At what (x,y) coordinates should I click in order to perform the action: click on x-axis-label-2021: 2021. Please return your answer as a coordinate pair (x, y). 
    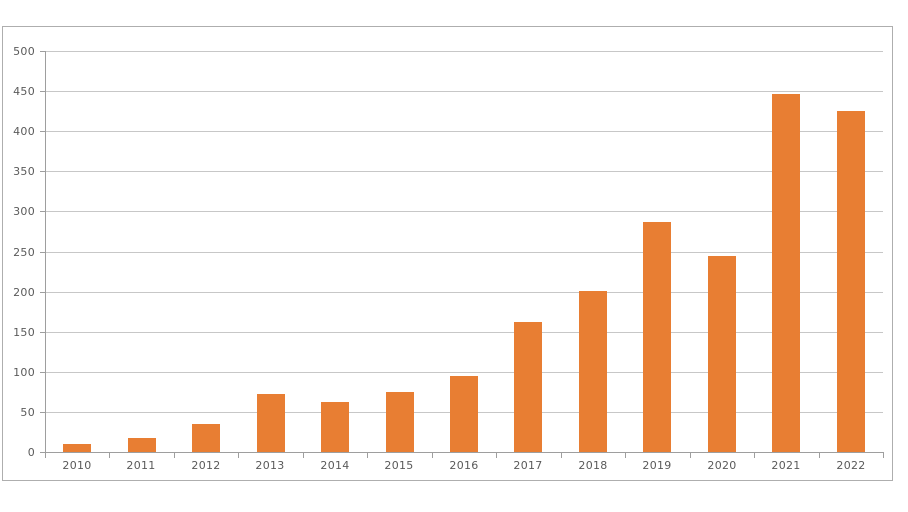
    Looking at the image, I should click on (786, 465).